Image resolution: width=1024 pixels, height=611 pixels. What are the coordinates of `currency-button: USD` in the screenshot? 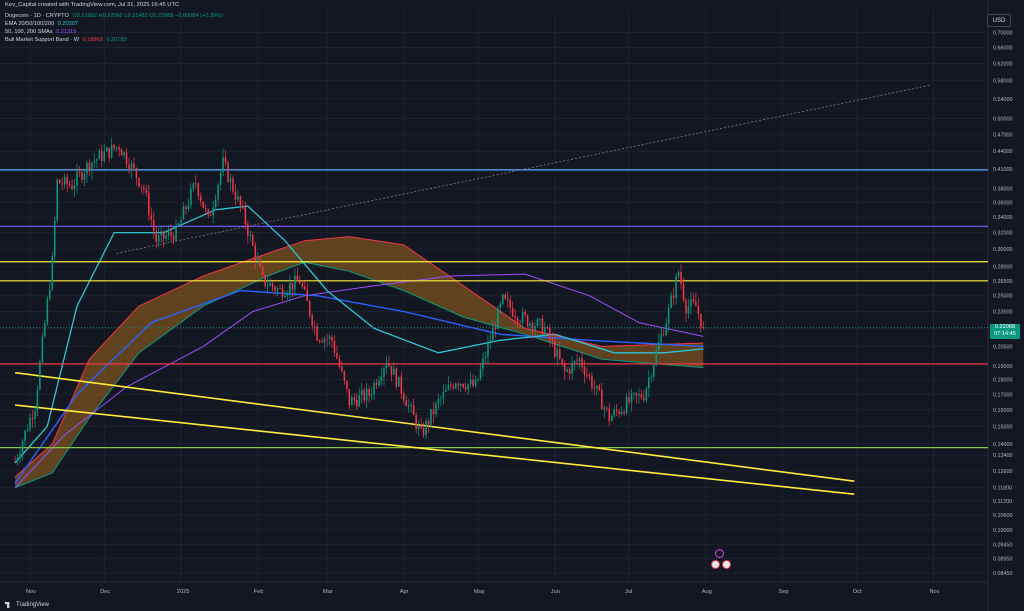 It's located at (999, 20).